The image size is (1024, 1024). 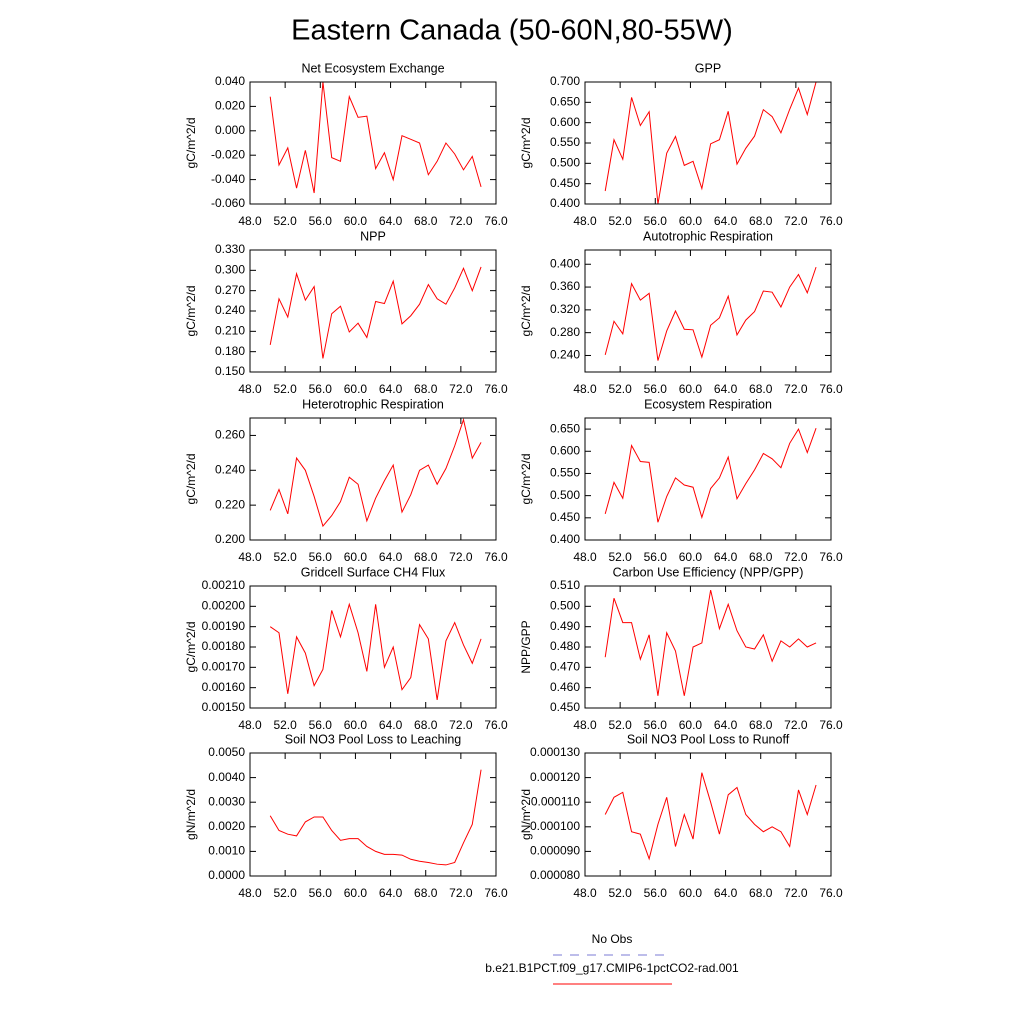 What do you see at coordinates (230, 435) in the screenshot?
I see `y-tick-label: 0.260` at bounding box center [230, 435].